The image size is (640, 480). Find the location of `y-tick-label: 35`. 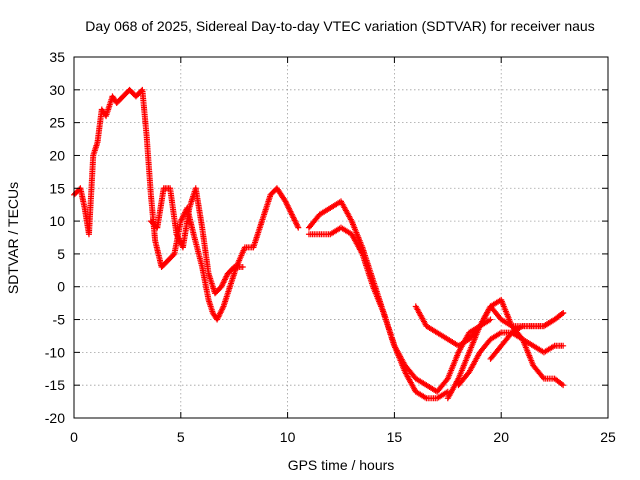

y-tick-label: 35 is located at coordinates (57, 57).